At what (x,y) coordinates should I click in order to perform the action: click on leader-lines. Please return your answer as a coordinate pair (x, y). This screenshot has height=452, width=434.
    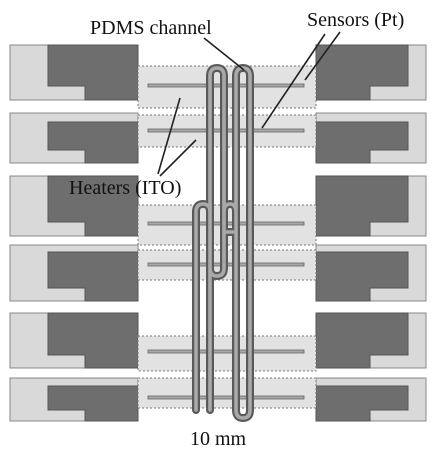
    Looking at the image, I should click on (249, 104).